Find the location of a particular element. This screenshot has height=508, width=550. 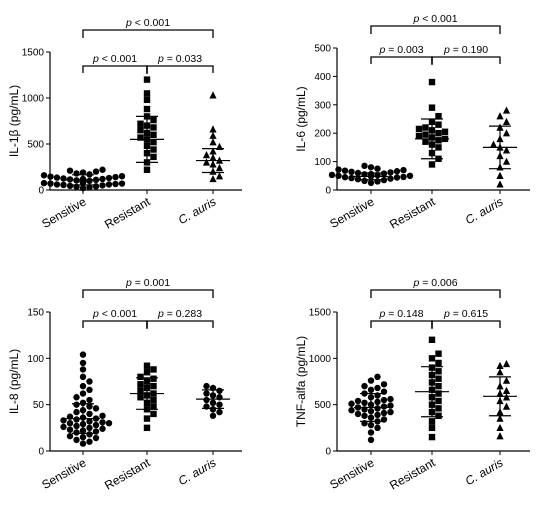

y-tick-label: 400 is located at coordinates (322, 77).